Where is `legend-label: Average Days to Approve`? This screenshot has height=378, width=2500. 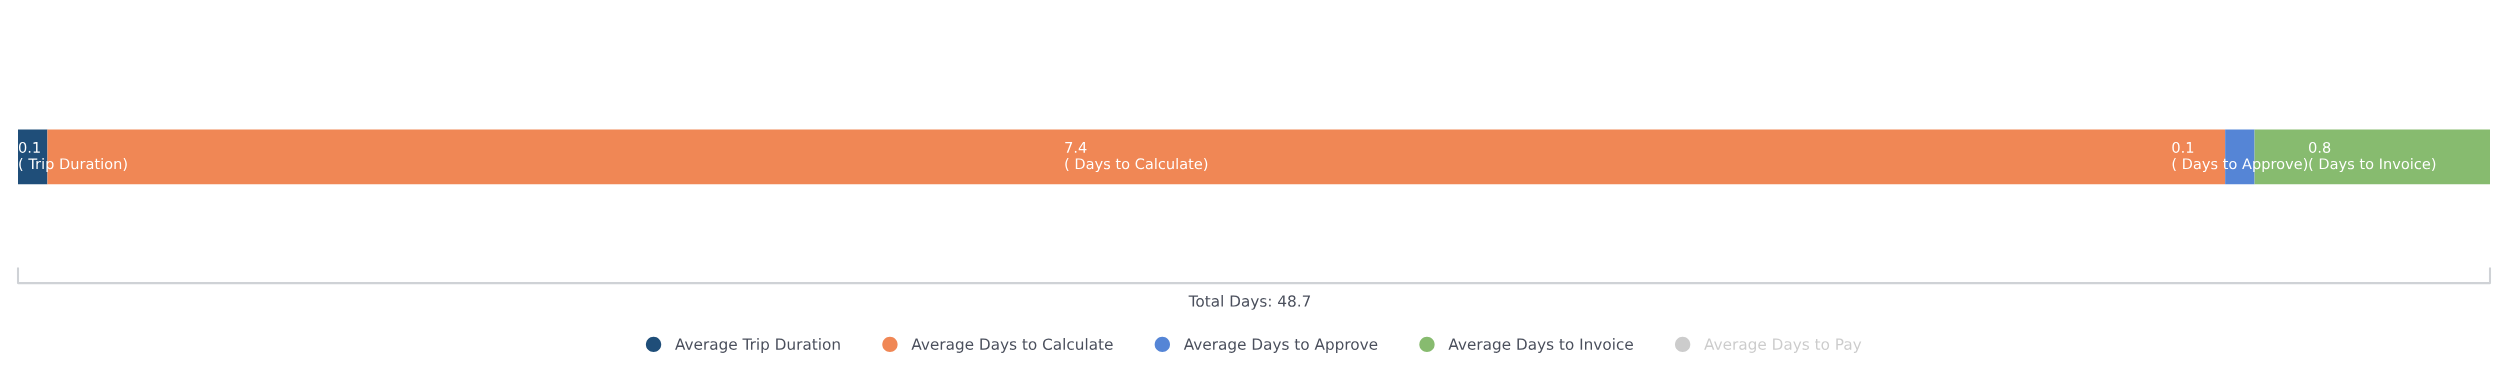
legend-label: Average Days to Approve is located at coordinates (1280, 345).